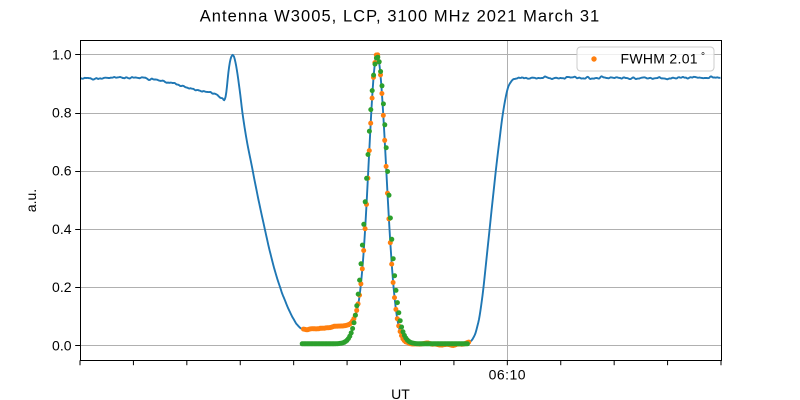 The width and height of the screenshot is (800, 400). Describe the element at coordinates (663, 59) in the screenshot. I see `svg-text: FWHM 2.01 °` at that location.